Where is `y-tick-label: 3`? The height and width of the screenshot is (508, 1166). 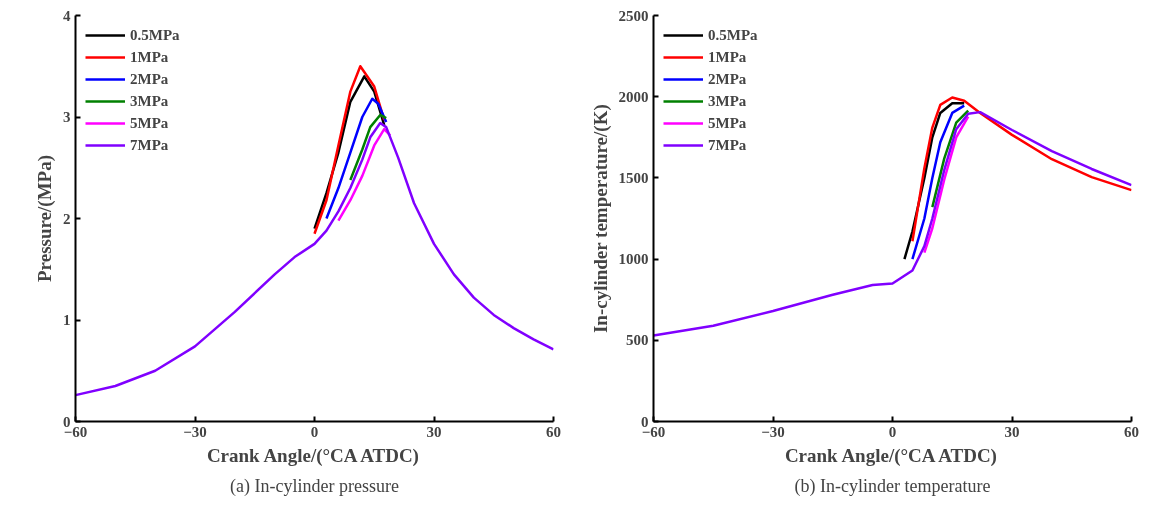 y-tick-label: 3 is located at coordinates (67, 117).